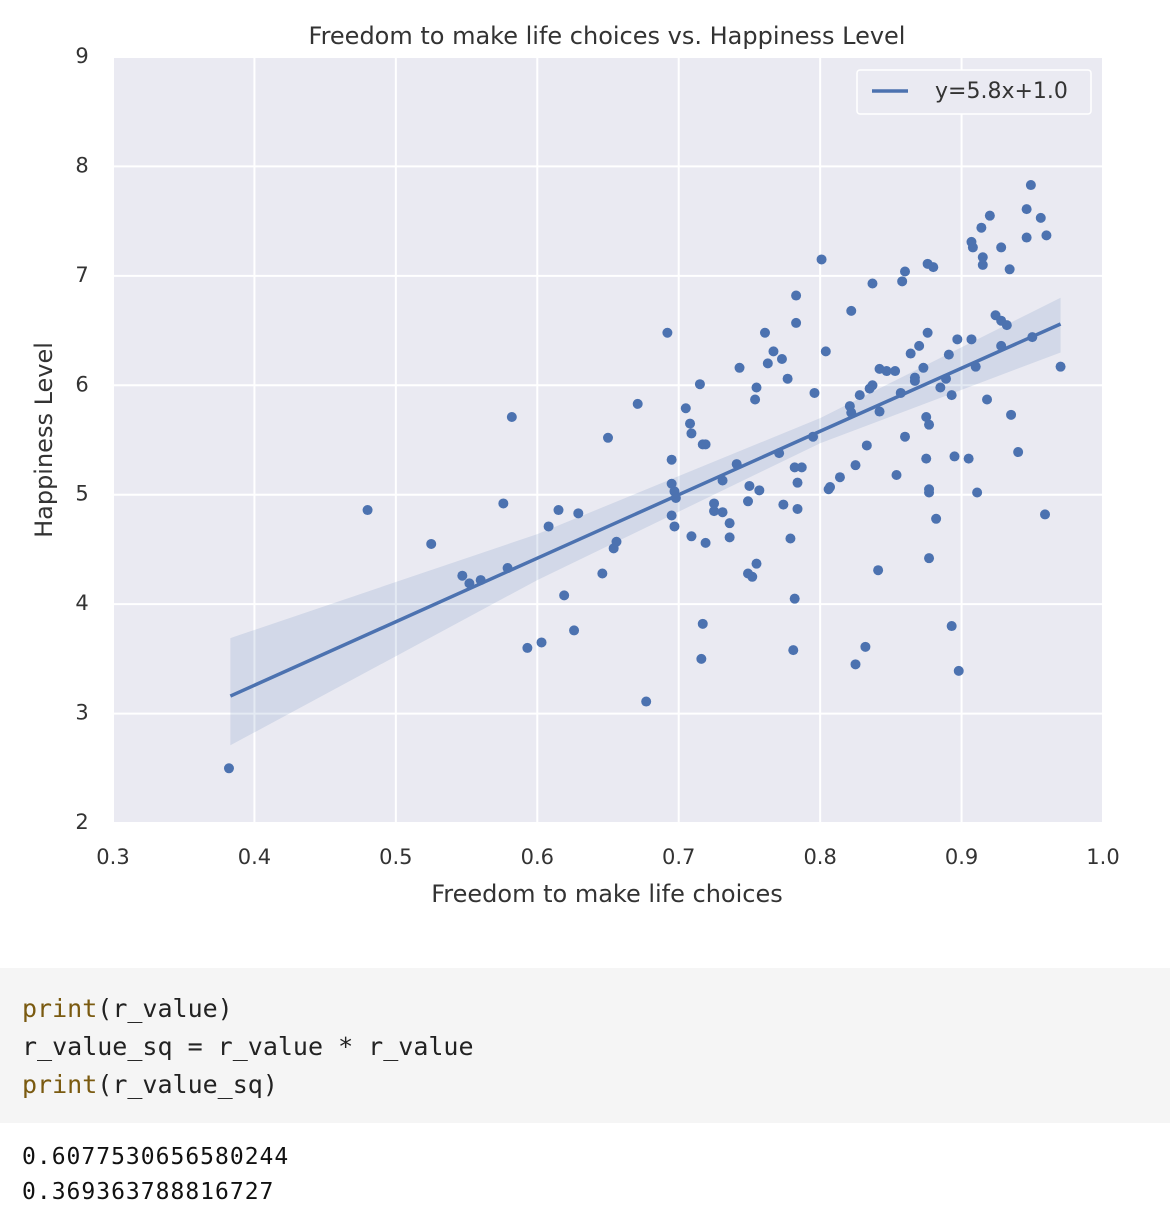 The width and height of the screenshot is (1170, 1220). I want to click on code-line: r_value_sq = r_value * r_value, so click(248, 1046).